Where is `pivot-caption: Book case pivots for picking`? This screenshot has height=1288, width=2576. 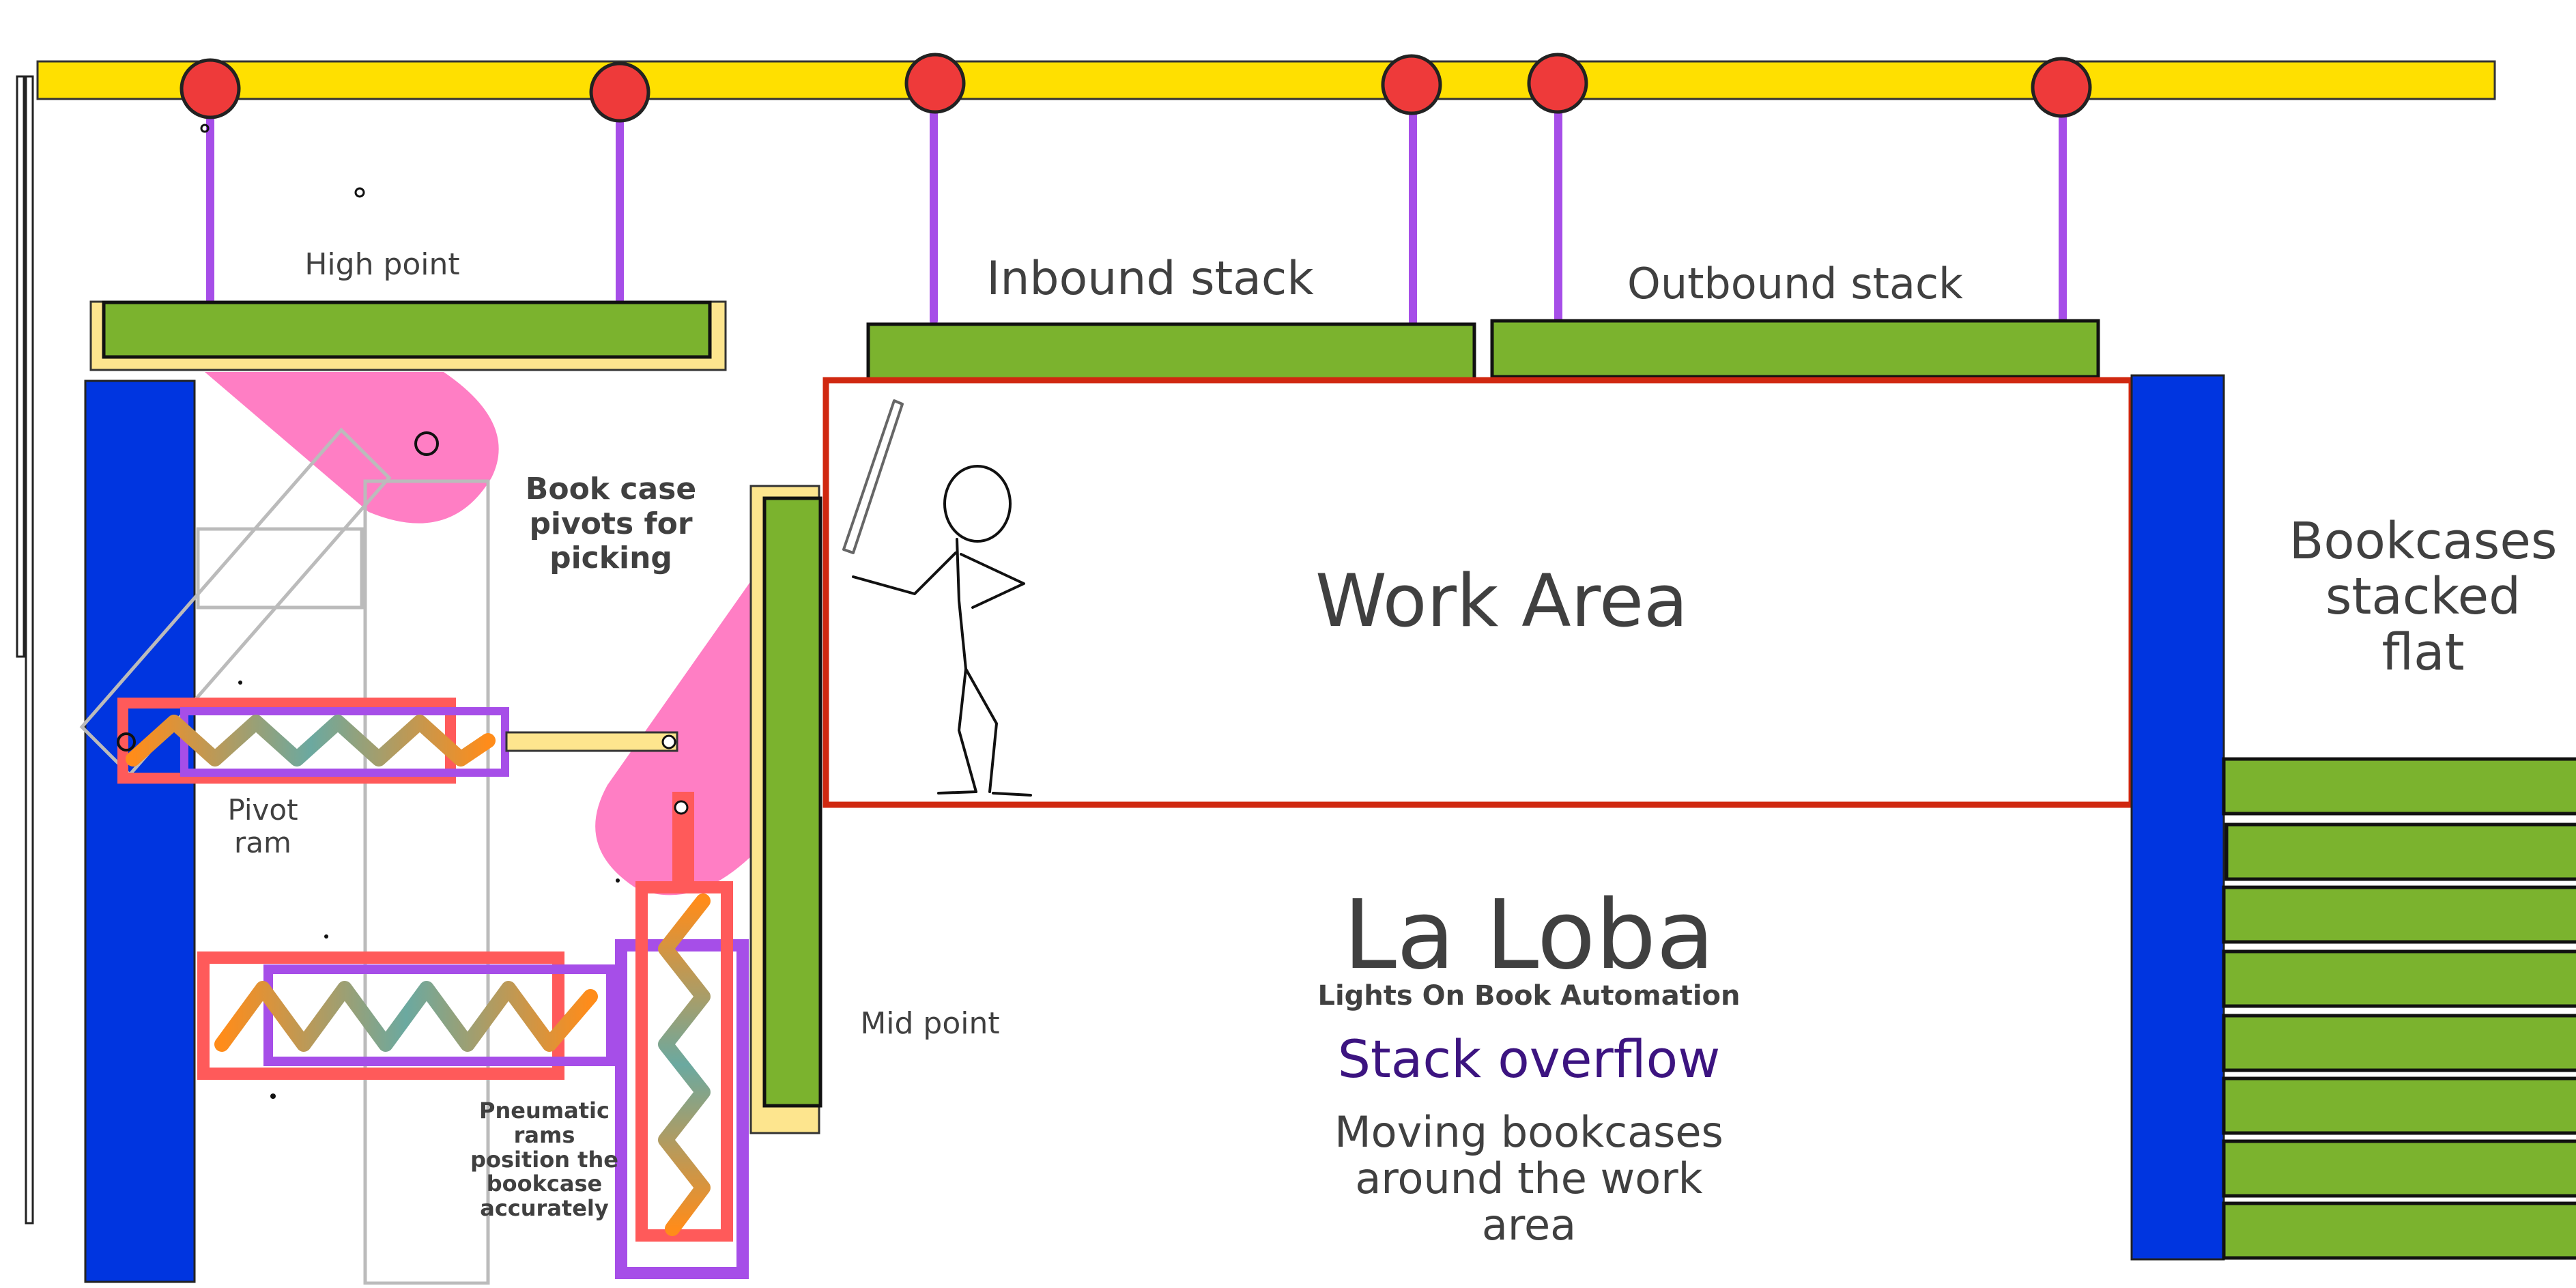 pivot-caption: Book case pivots for picking is located at coordinates (611, 524).